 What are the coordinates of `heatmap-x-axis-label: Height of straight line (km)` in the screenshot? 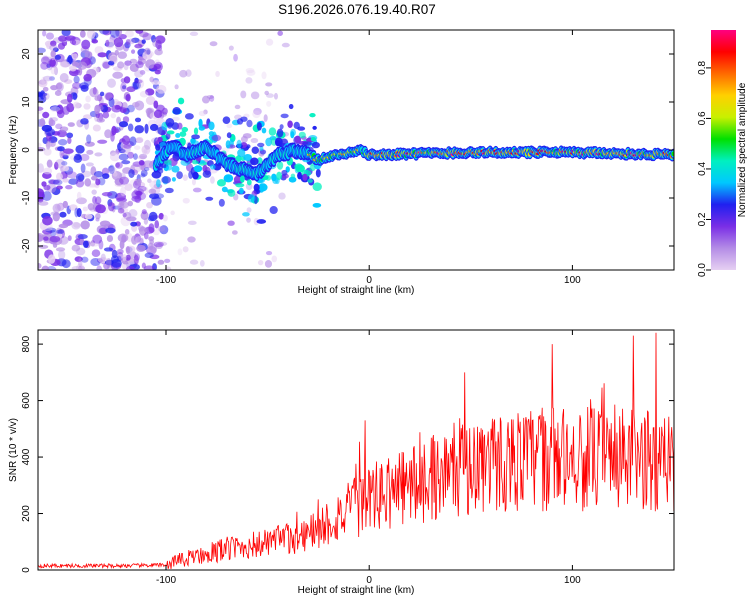 It's located at (356, 290).